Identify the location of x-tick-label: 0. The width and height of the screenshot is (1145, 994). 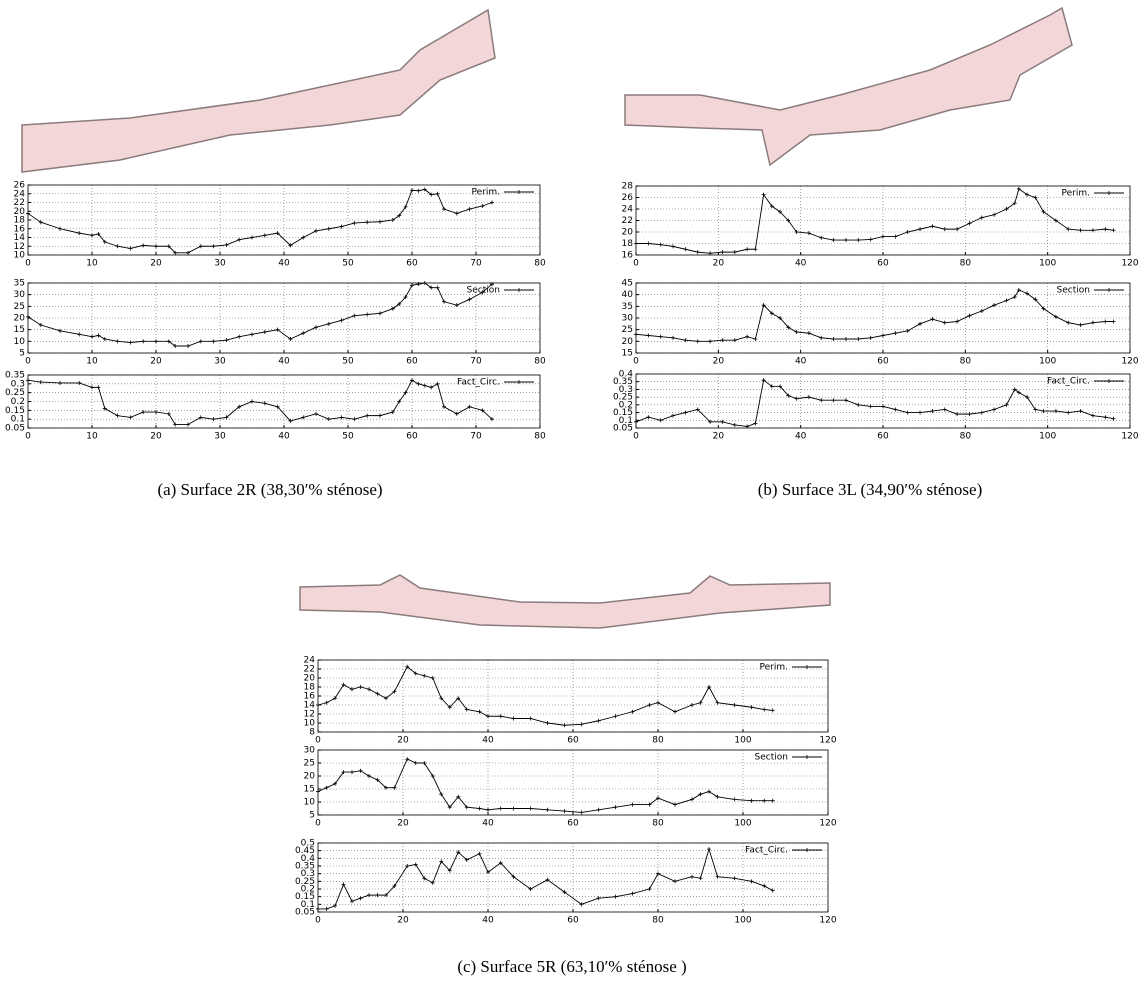
(28, 264).